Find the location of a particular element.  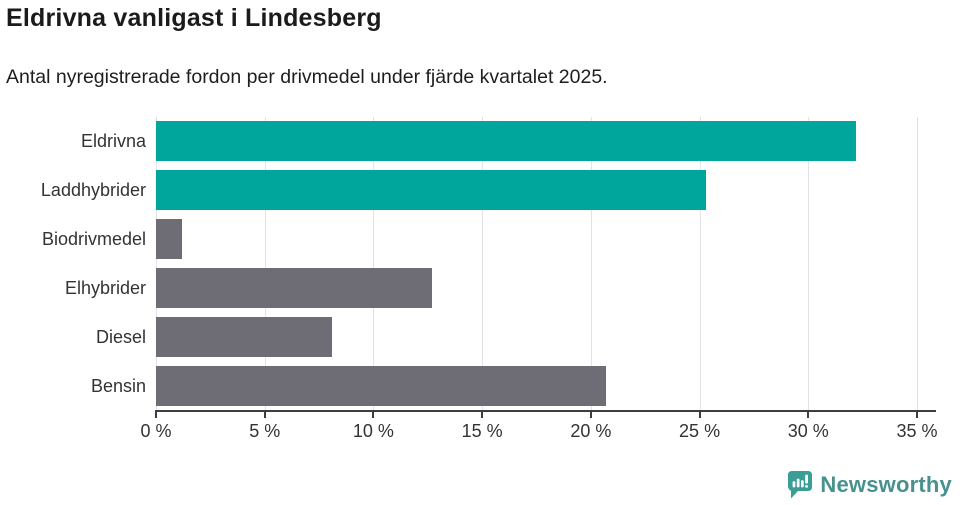

brand-footer: Newsworthy is located at coordinates (869, 485).